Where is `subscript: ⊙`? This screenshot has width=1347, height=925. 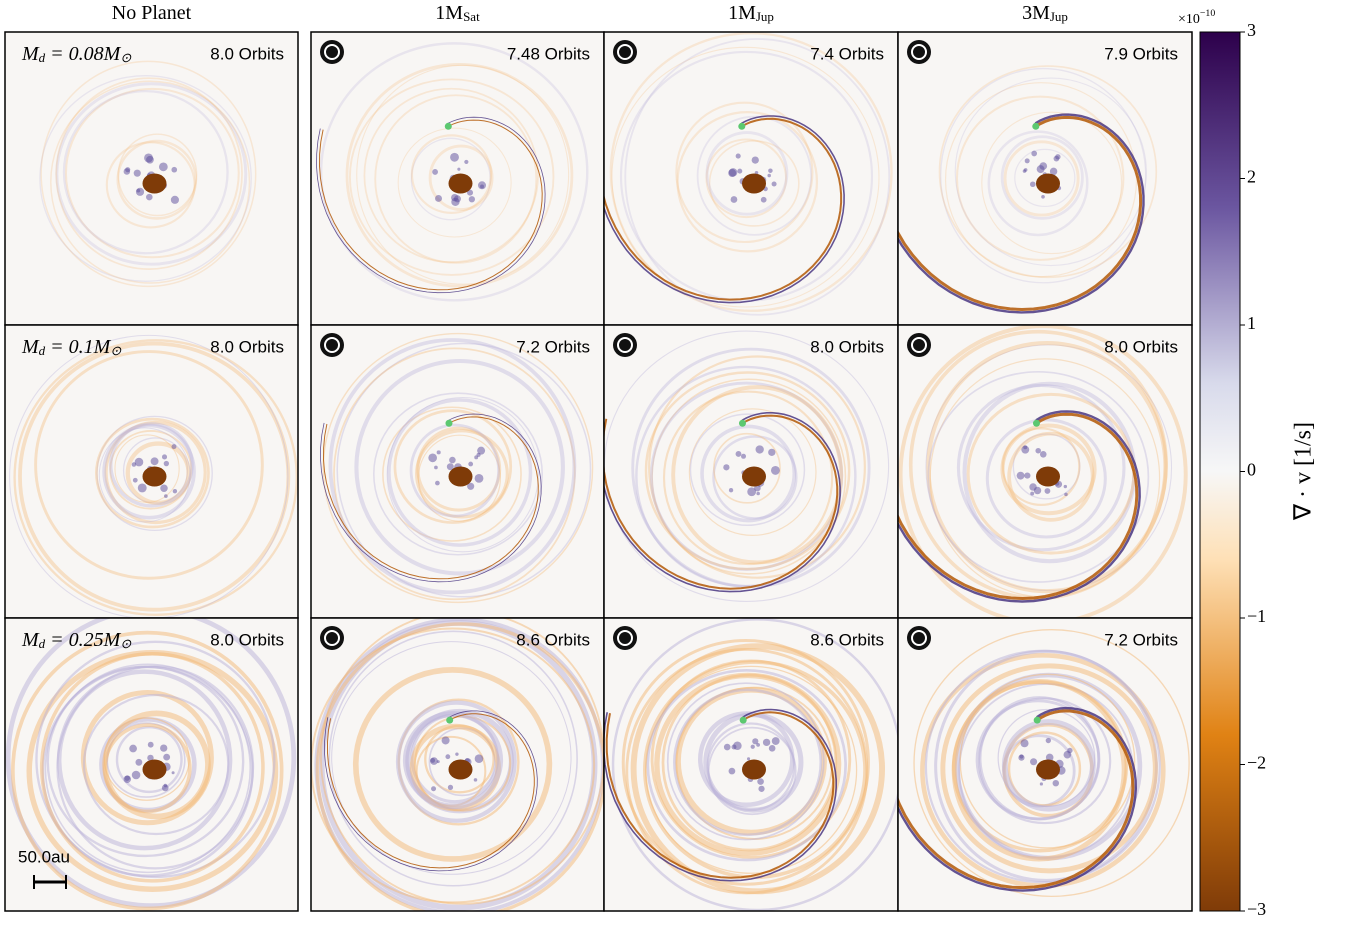
subscript: ⊙ is located at coordinates (125, 57).